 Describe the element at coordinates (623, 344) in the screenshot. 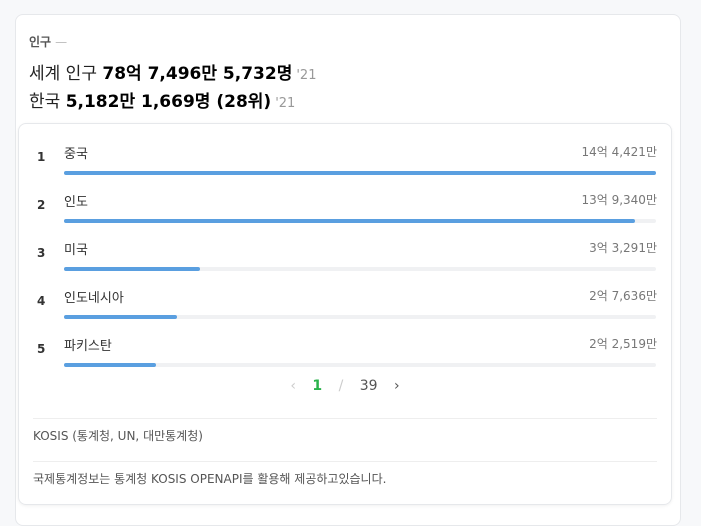

I see `population-value: 2억 2,519만` at that location.